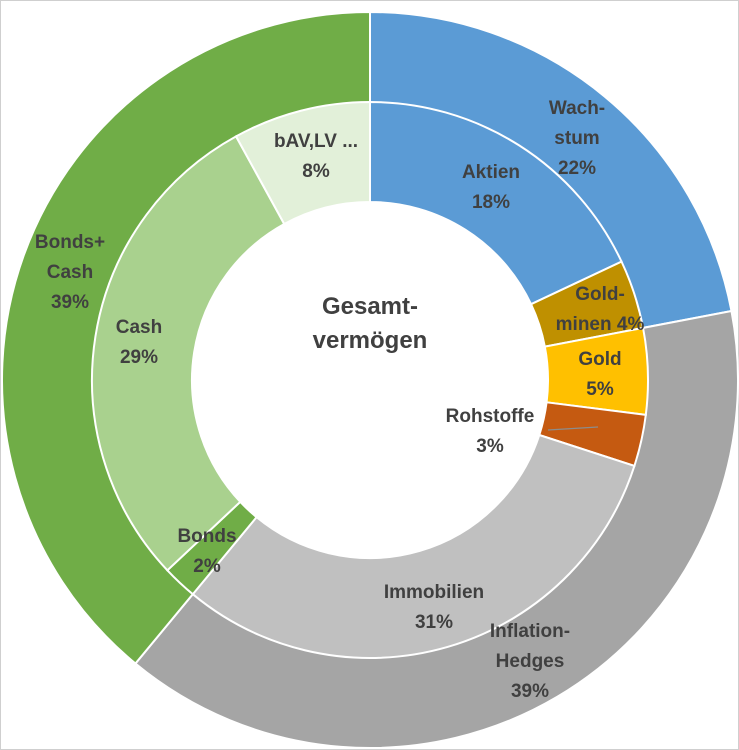 This screenshot has width=739, height=750. I want to click on inner-label-gold: Gold-minen 4%, so click(600, 309).